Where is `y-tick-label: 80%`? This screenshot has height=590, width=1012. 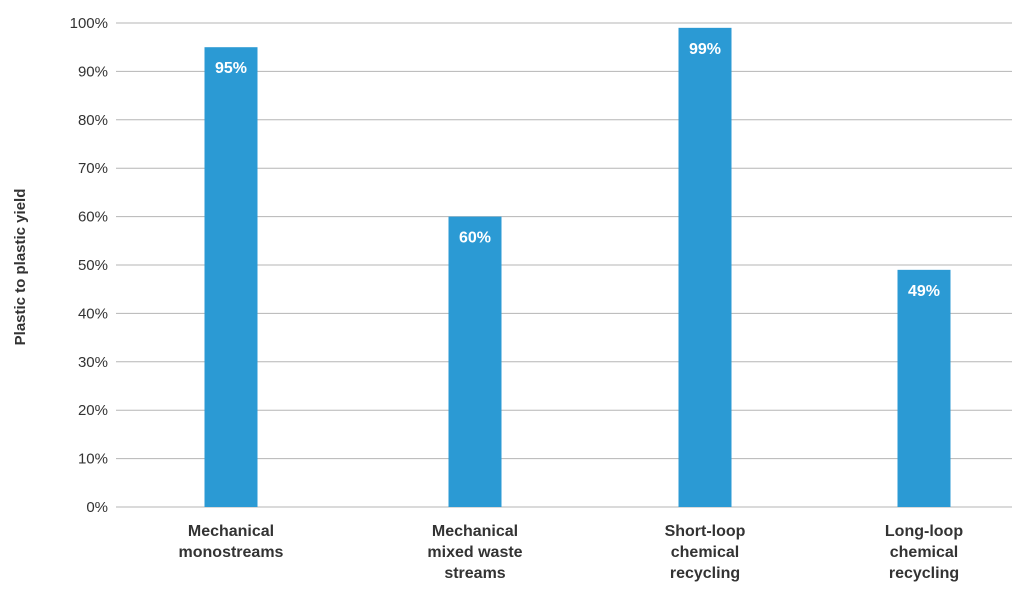 y-tick-label: 80% is located at coordinates (93, 120).